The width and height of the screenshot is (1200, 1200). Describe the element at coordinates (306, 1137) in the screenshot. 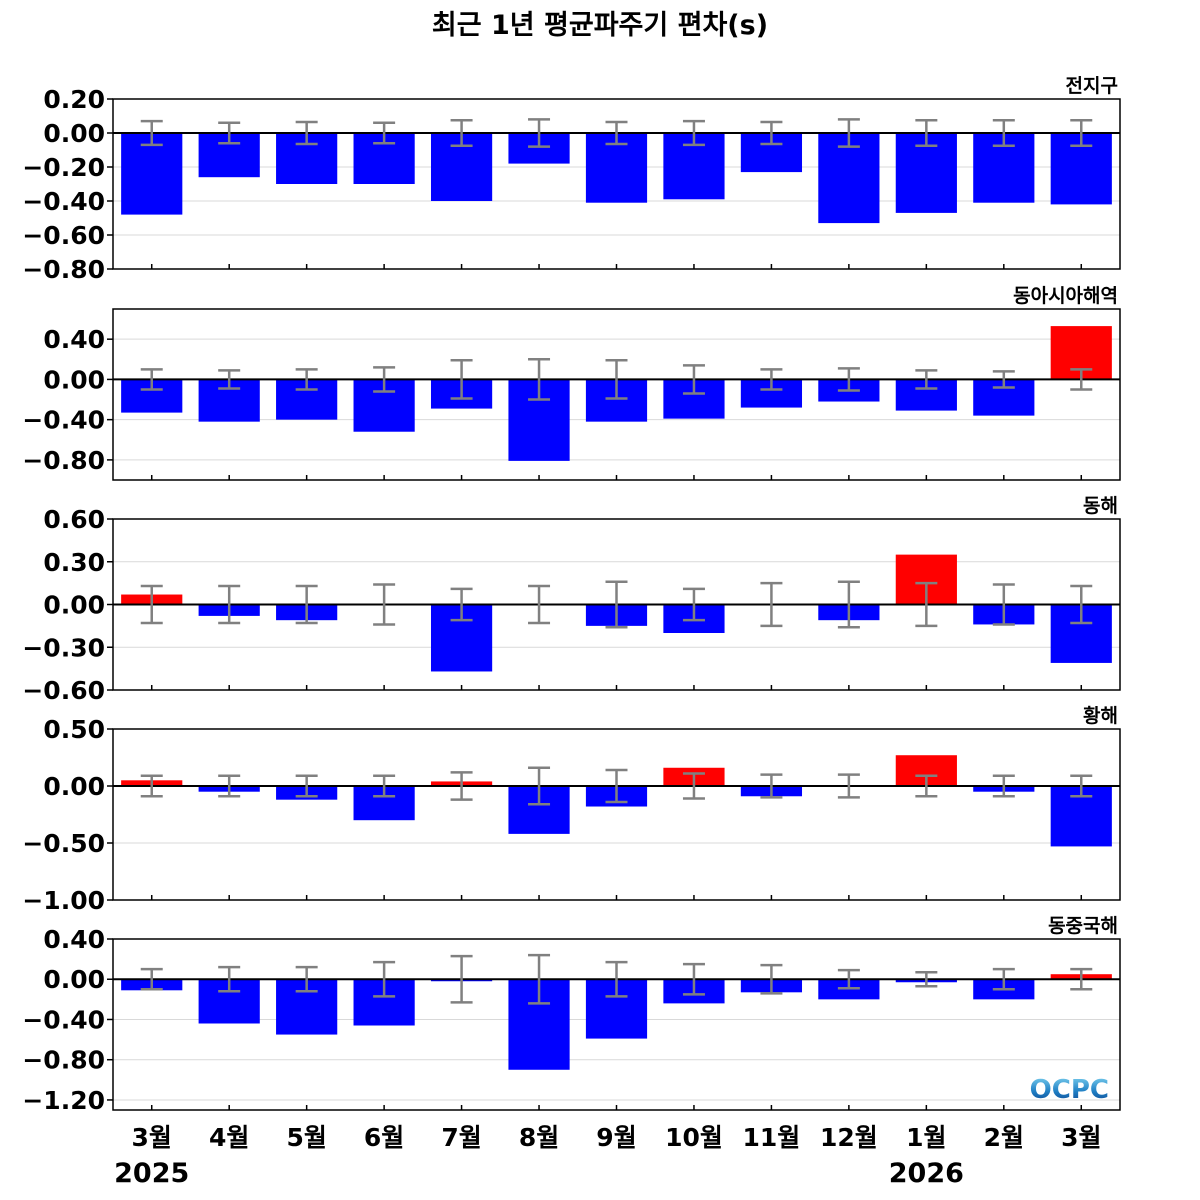

I see `x-tick-label: 5월` at that location.